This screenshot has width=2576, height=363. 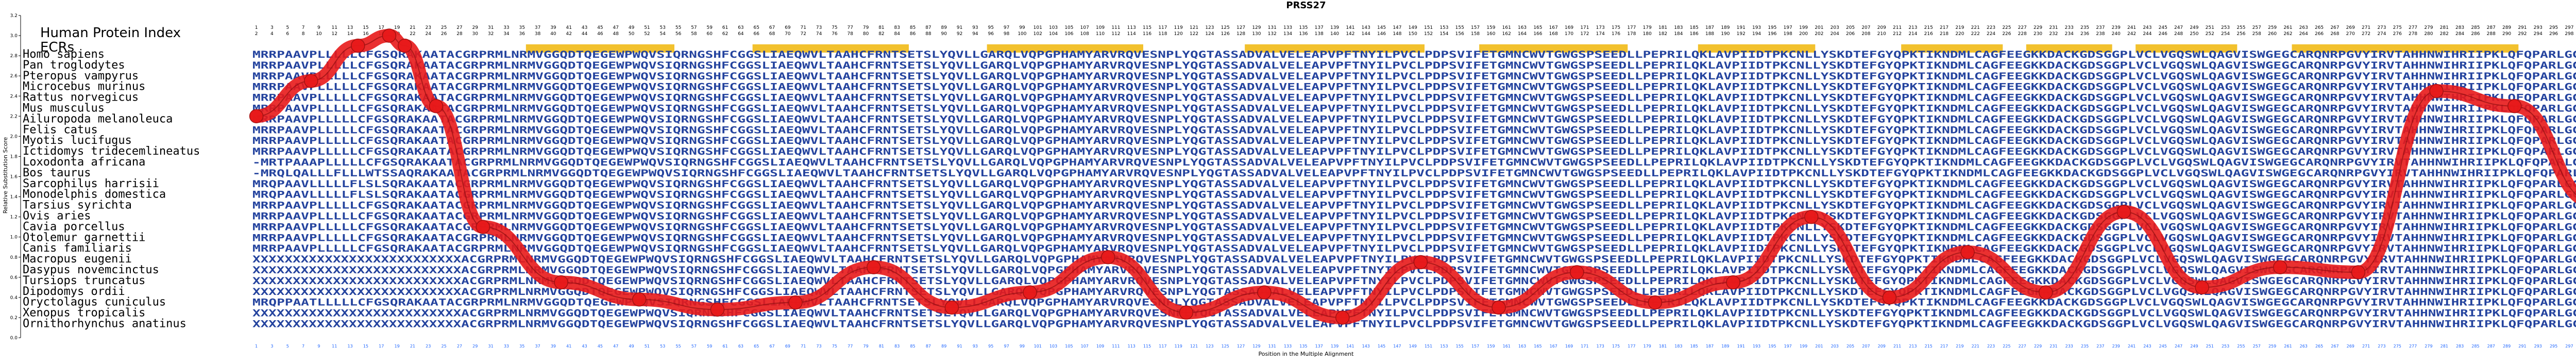 What do you see at coordinates (568, 346) in the screenshot?
I see `position-number: 41` at bounding box center [568, 346].